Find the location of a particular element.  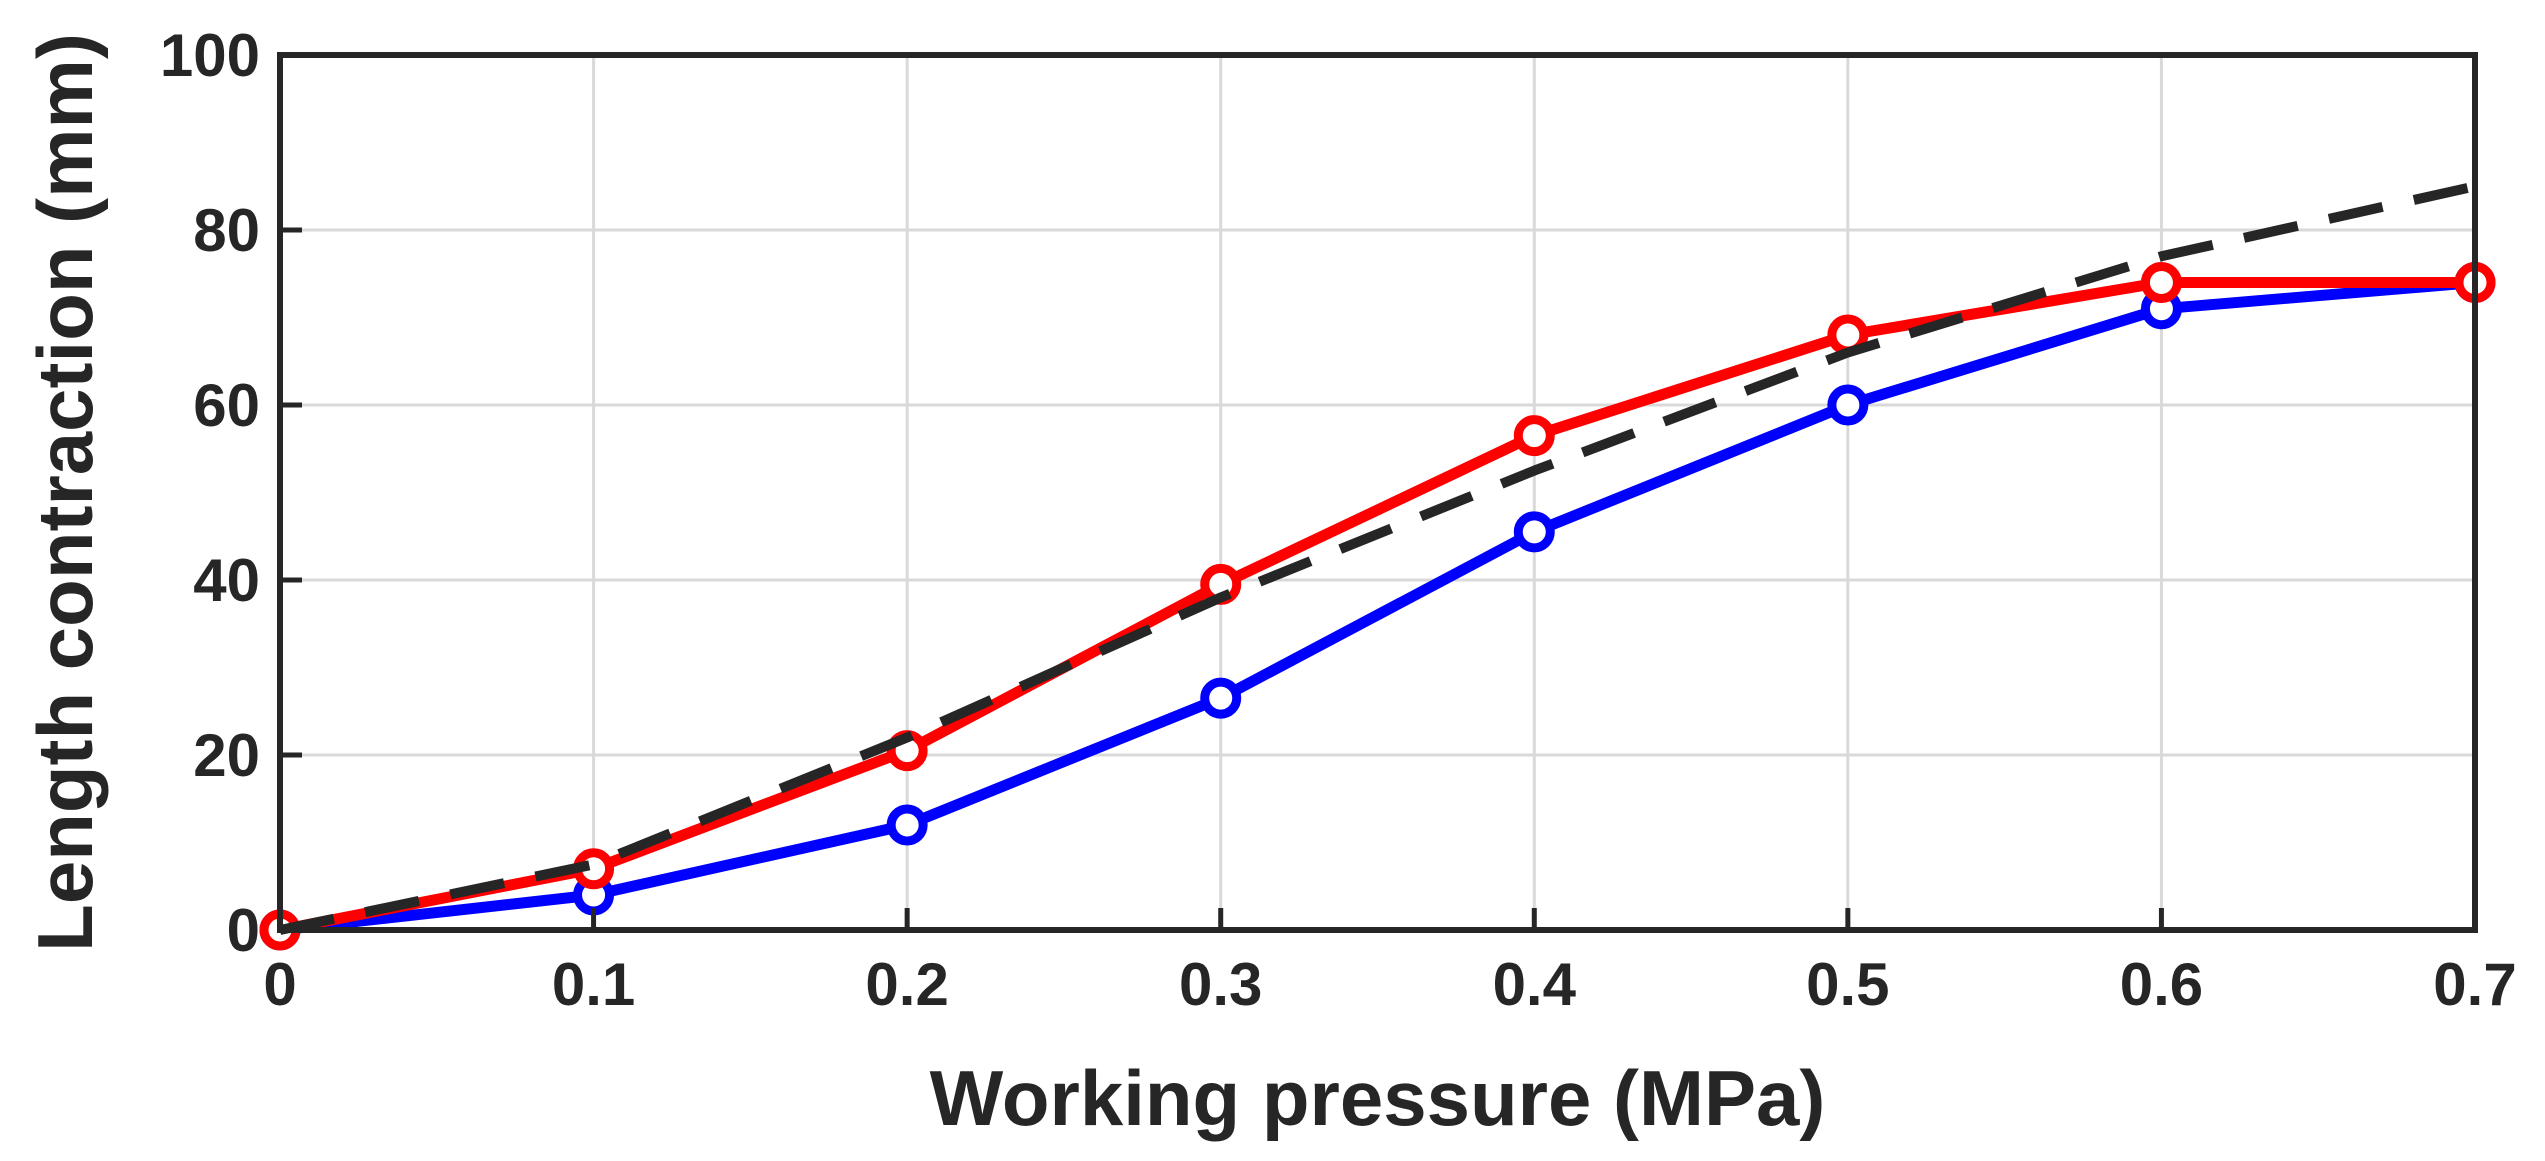

x-tick-label: 0.3 is located at coordinates (1220, 984).